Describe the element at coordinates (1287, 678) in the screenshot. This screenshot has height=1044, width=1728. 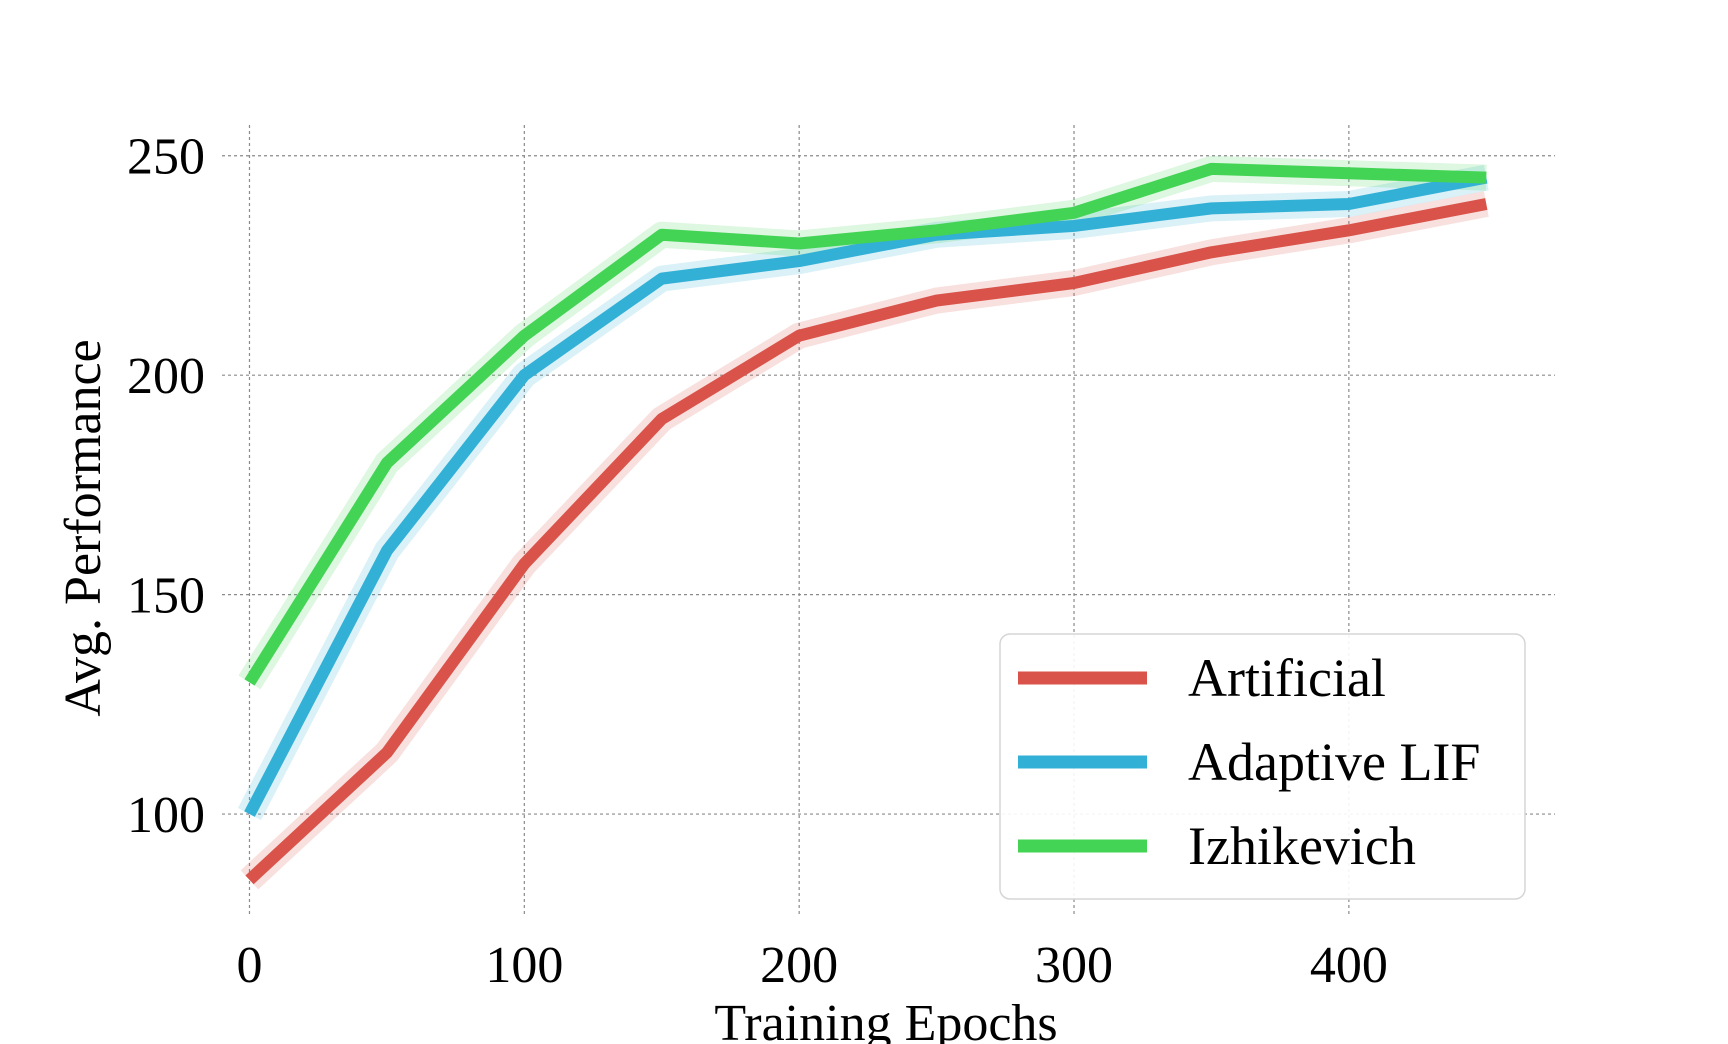
I see `legend-label: Artificial` at that location.